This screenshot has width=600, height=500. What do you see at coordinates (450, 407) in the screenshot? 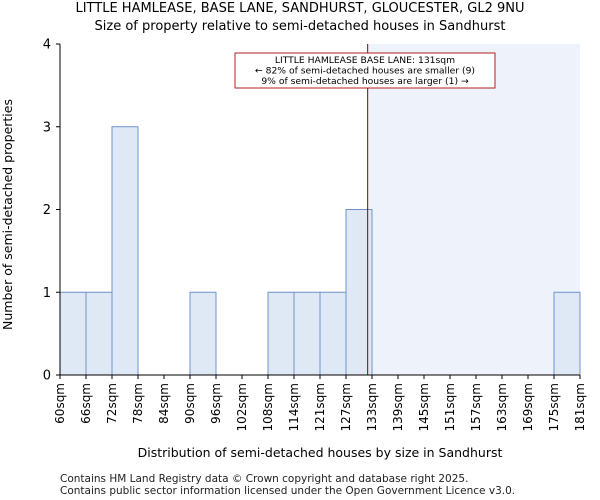
I see `x-tick-label: 151sqm` at bounding box center [450, 407].